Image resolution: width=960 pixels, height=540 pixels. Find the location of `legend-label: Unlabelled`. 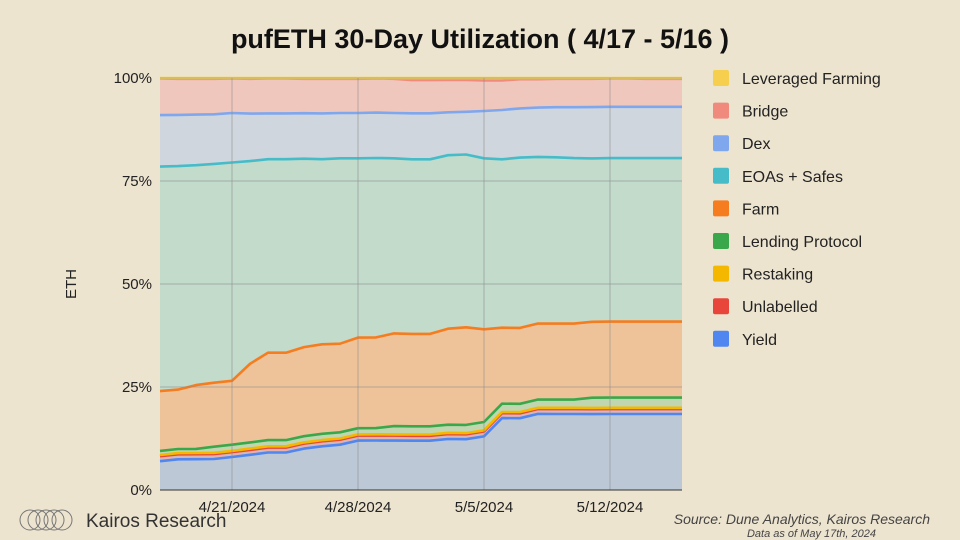

legend-label: Unlabelled is located at coordinates (780, 307).